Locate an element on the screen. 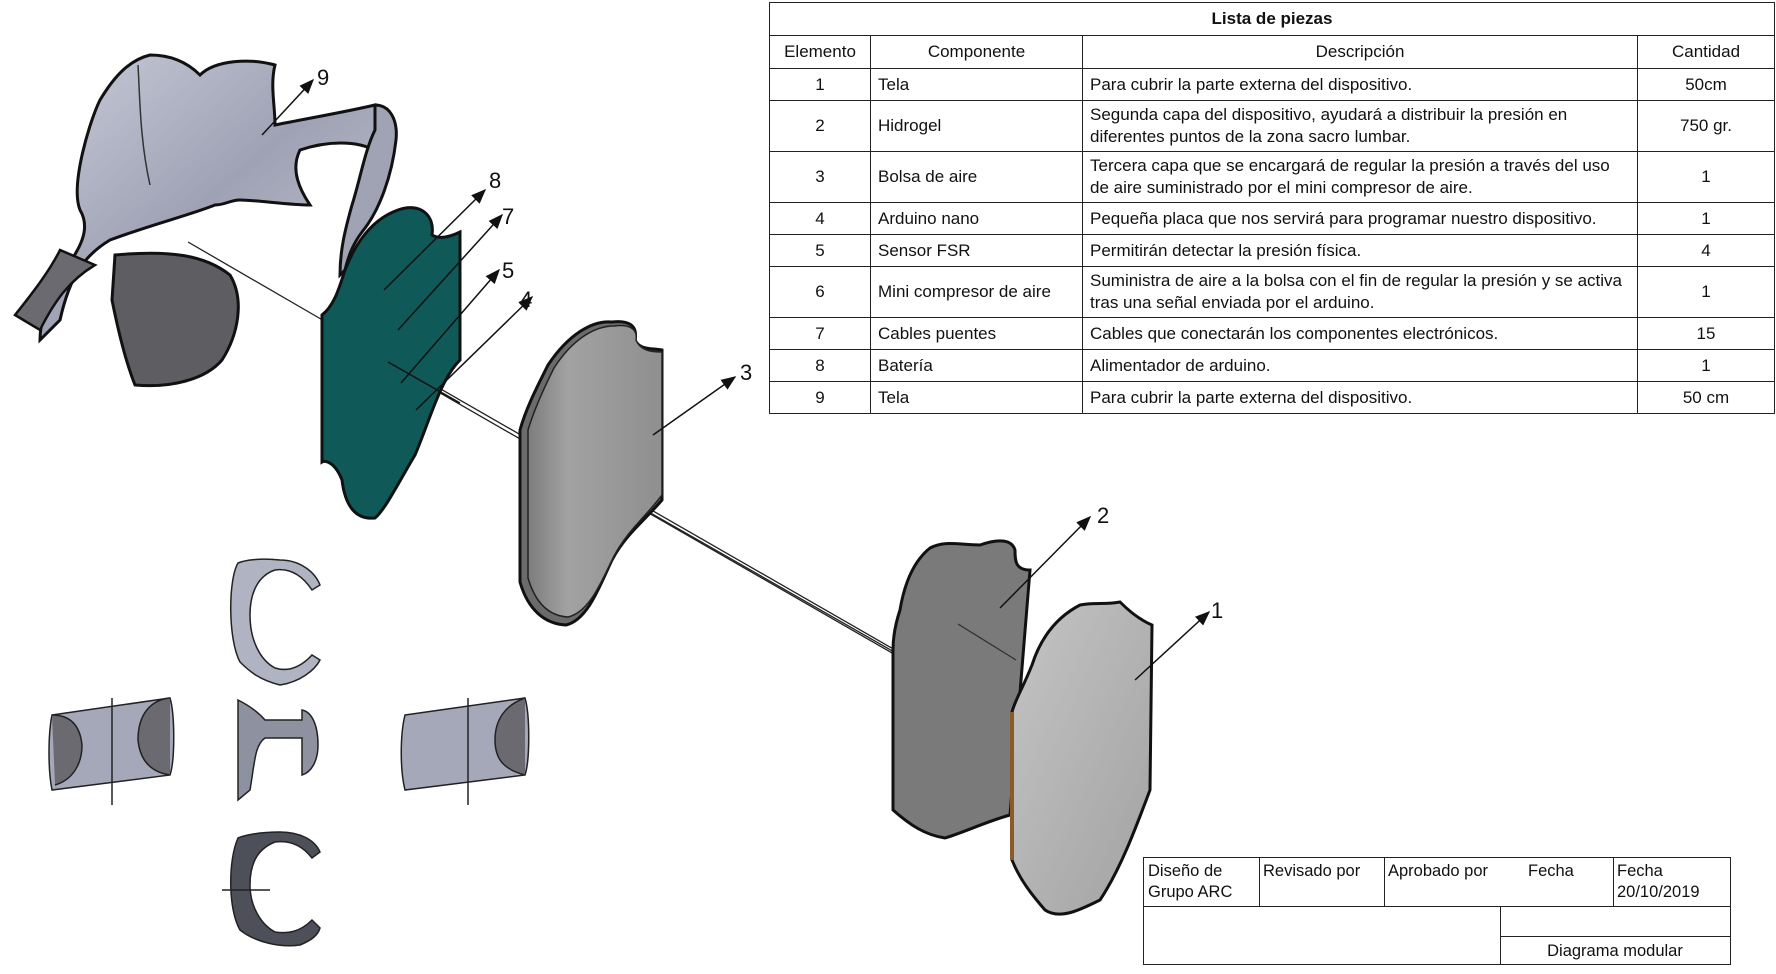  view-bottom is located at coordinates (275, 889).